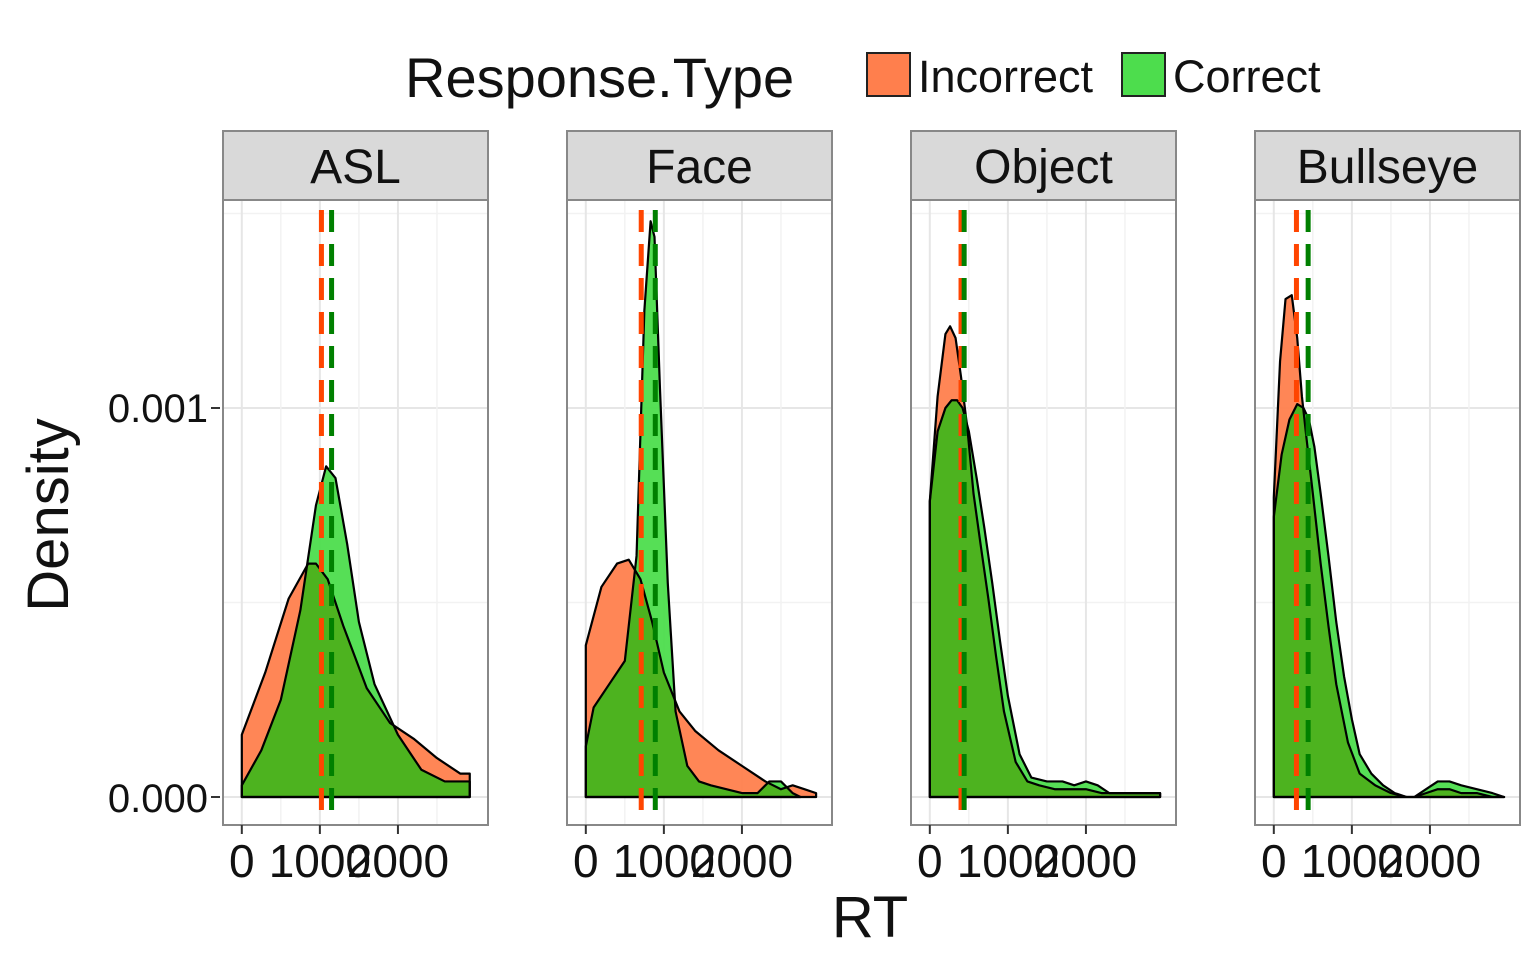 This screenshot has height=960, width=1536. I want to click on density-overlap-object, so click(1045, 598).